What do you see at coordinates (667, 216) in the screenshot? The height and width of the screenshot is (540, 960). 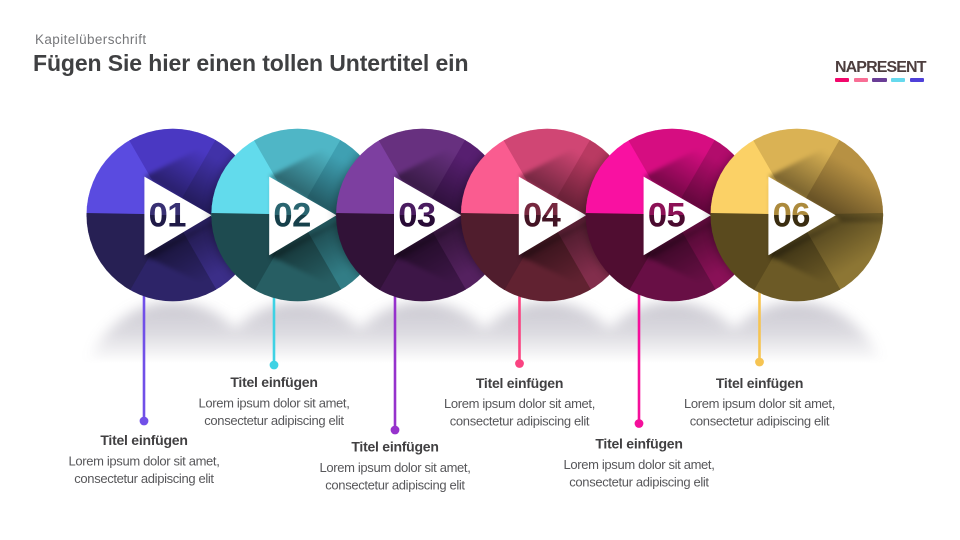 I see `svg-text: 05` at bounding box center [667, 216].